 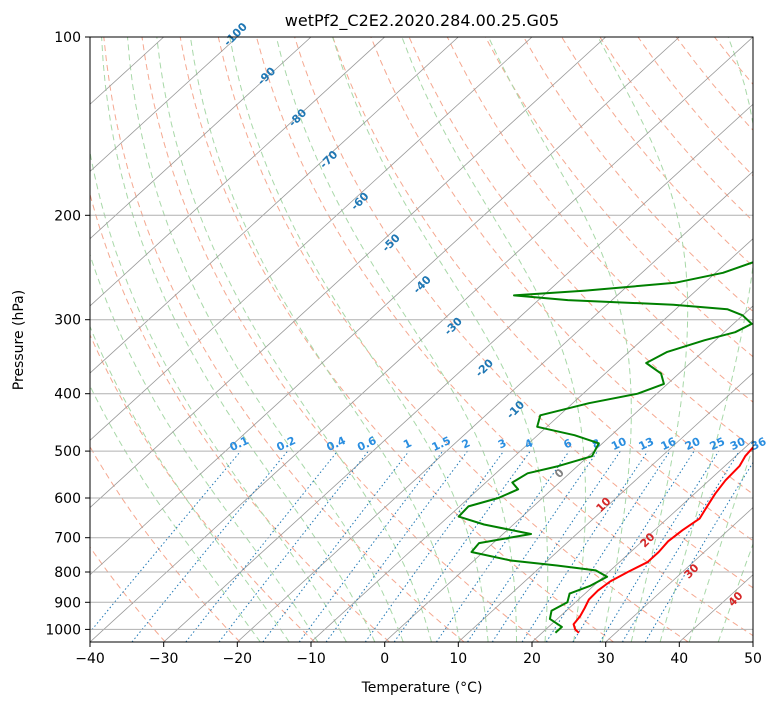 What do you see at coordinates (606, 659) in the screenshot?
I see `x-tick-label: 30` at bounding box center [606, 659].